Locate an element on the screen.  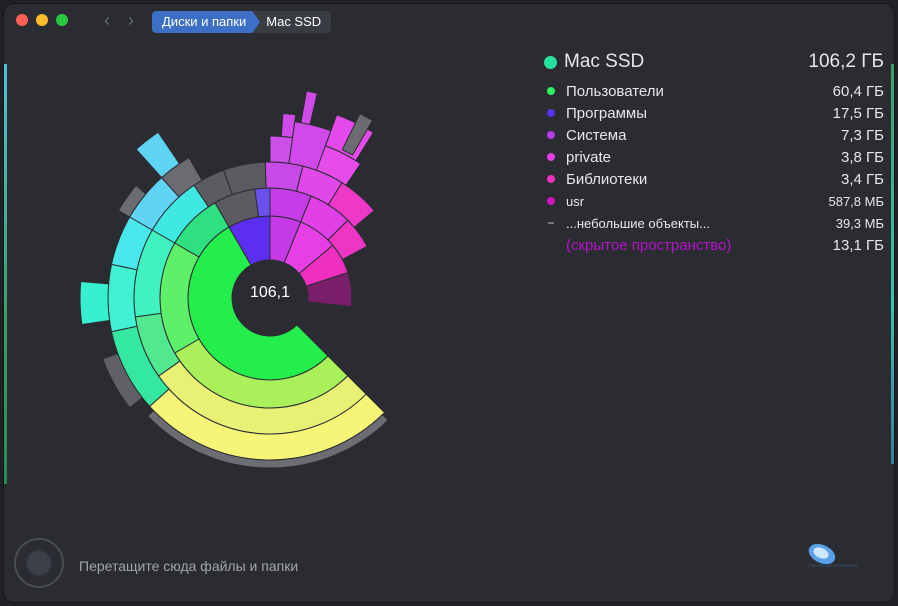
legend-item: Система 7,3 ГБ is located at coordinates (714, 135).